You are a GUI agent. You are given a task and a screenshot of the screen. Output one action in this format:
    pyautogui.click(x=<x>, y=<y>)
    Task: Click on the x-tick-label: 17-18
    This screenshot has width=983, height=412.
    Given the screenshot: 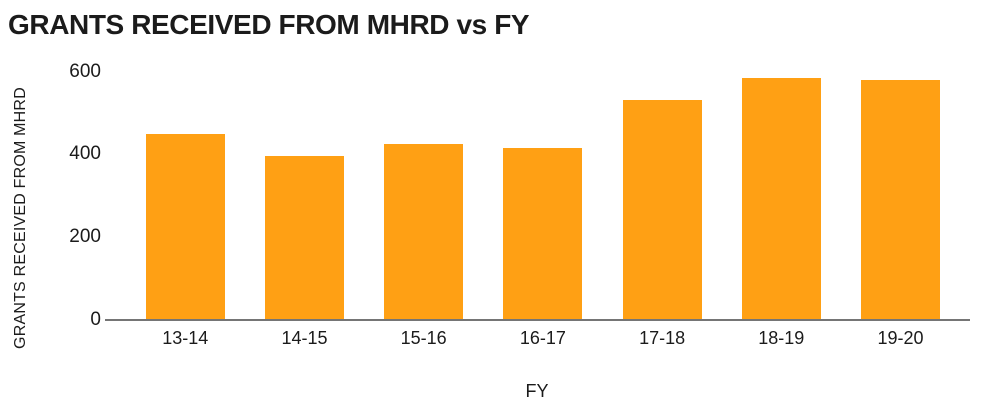 What is the action you would take?
    pyautogui.click(x=662, y=338)
    